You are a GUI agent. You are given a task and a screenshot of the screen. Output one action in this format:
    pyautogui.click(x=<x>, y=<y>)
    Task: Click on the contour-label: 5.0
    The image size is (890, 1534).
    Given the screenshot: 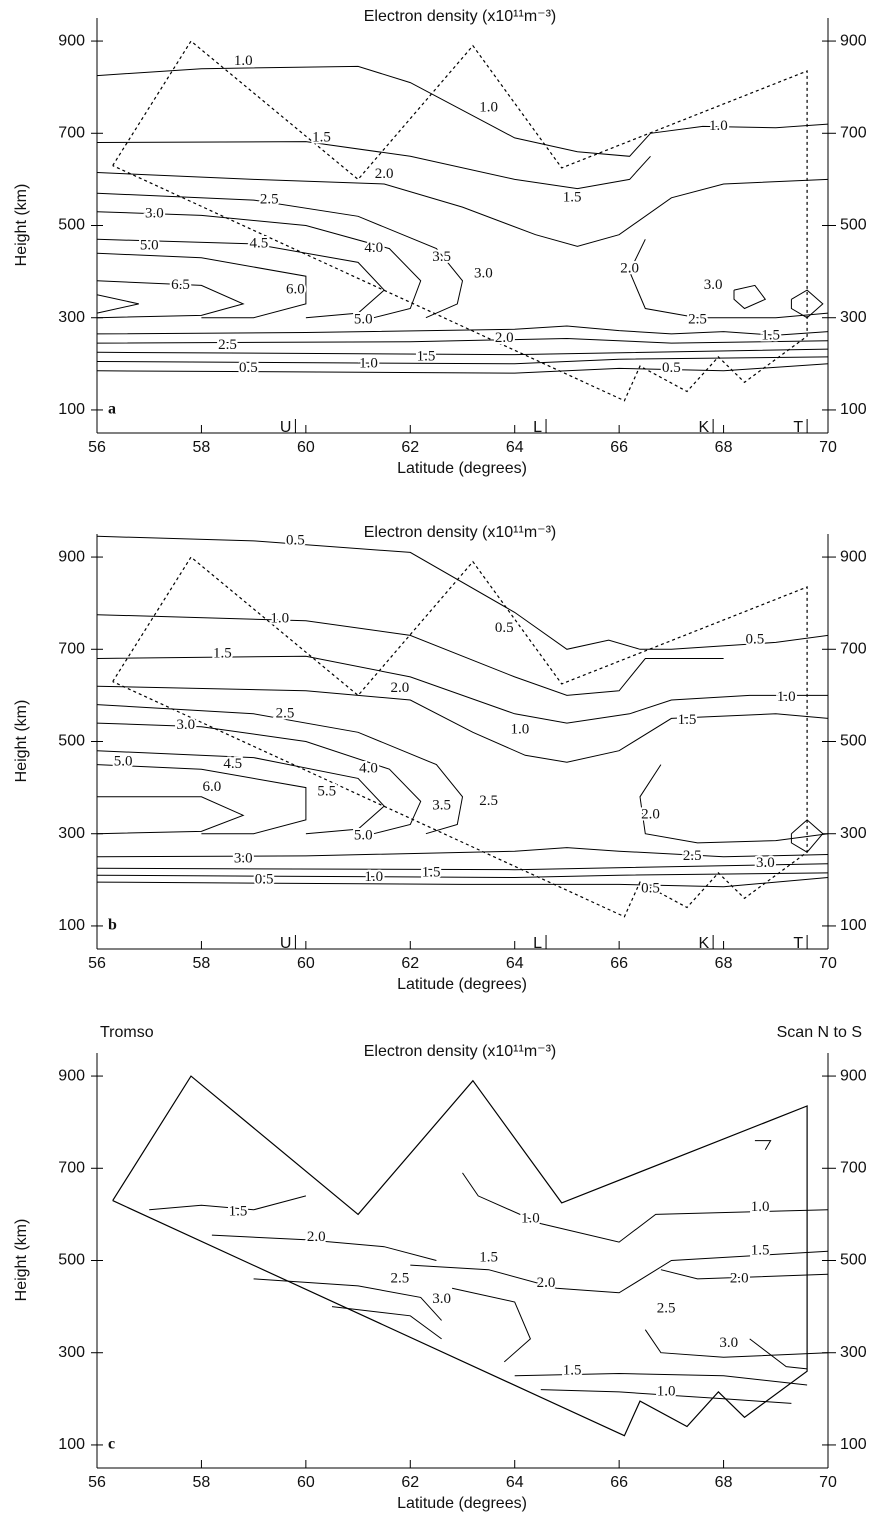 What is the action you would take?
    pyautogui.click(x=363, y=835)
    